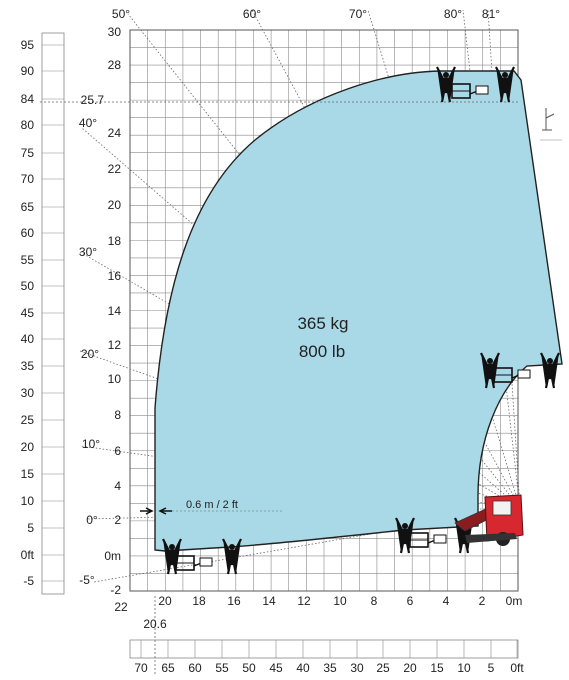  Describe the element at coordinates (517, 668) in the screenshot. I see `bottom-scale-label: 0ft` at that location.